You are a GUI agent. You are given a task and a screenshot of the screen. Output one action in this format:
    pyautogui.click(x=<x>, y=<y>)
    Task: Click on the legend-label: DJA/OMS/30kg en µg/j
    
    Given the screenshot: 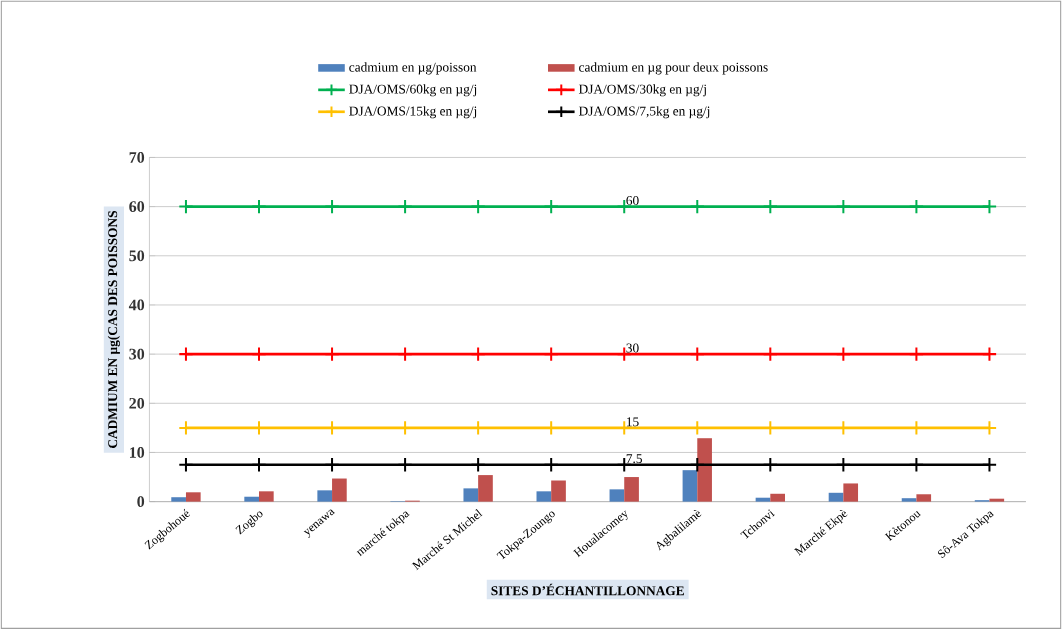 What is the action you would take?
    pyautogui.click(x=642, y=90)
    